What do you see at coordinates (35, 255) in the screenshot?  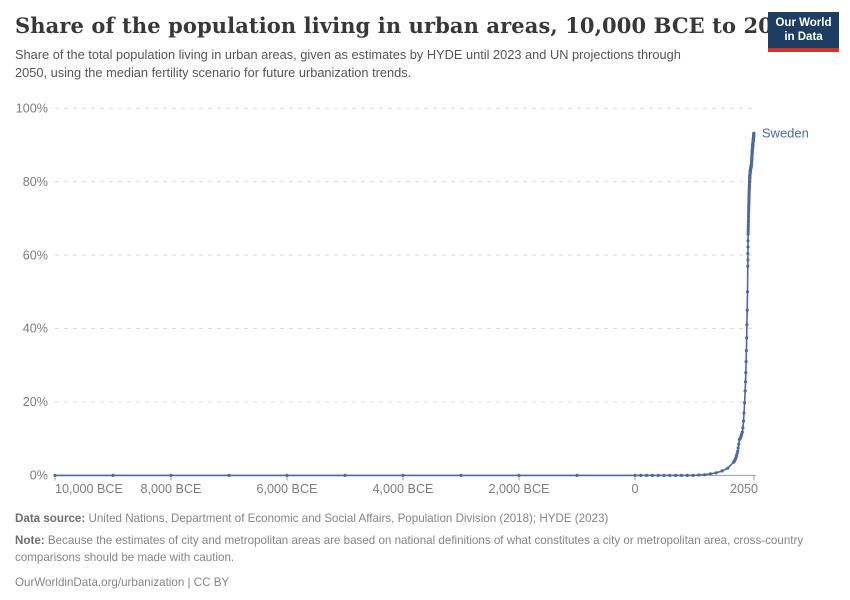 I see `y-axis-label-60%: 60%` at bounding box center [35, 255].